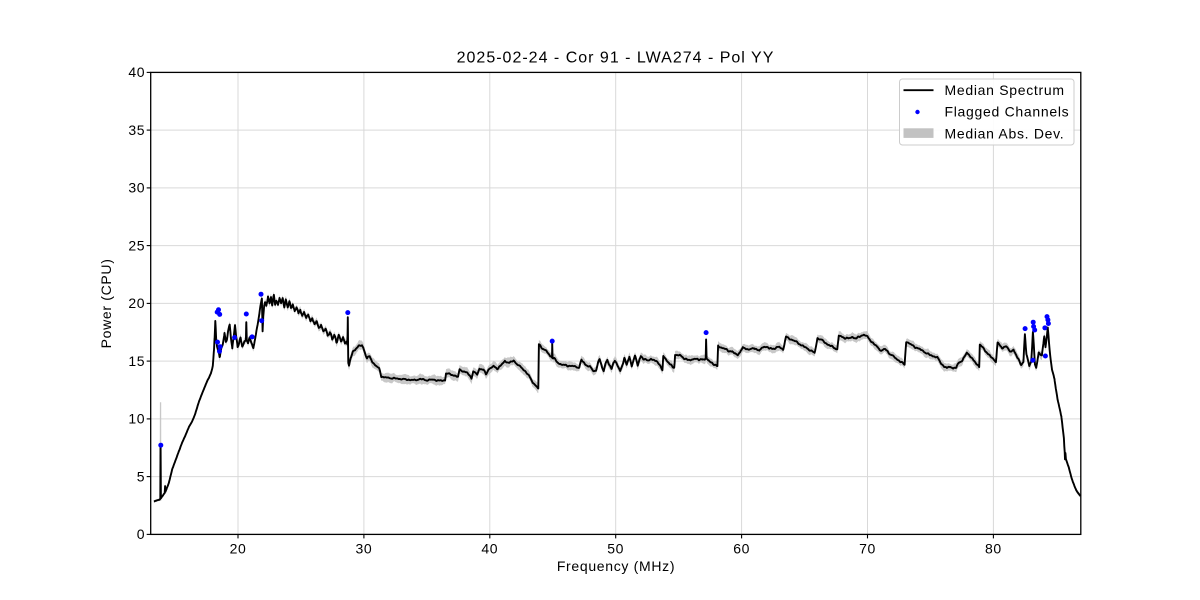  I want to click on svg-text: Median Abs. Dev., so click(1005, 133).